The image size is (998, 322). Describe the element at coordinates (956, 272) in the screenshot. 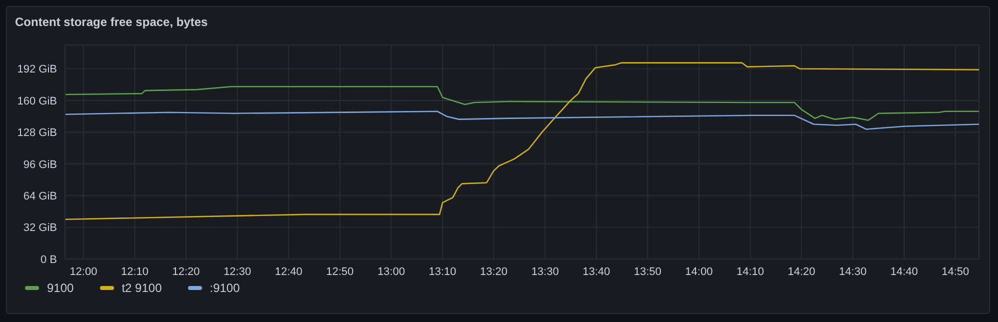

I see `x-tick-label: 14:50` at that location.